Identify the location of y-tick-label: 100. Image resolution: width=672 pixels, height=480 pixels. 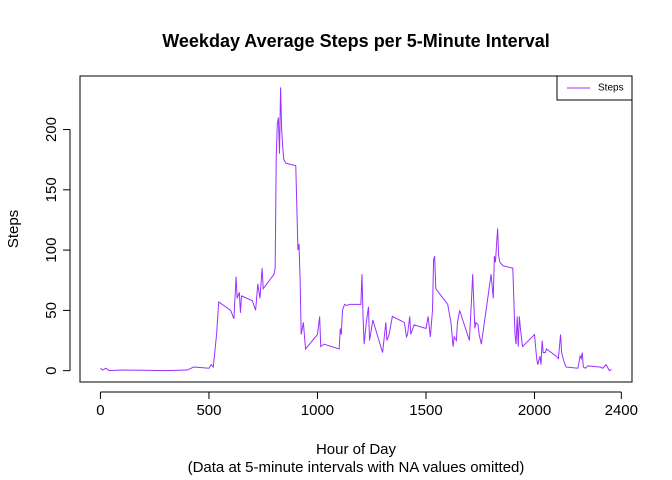
(51, 250).